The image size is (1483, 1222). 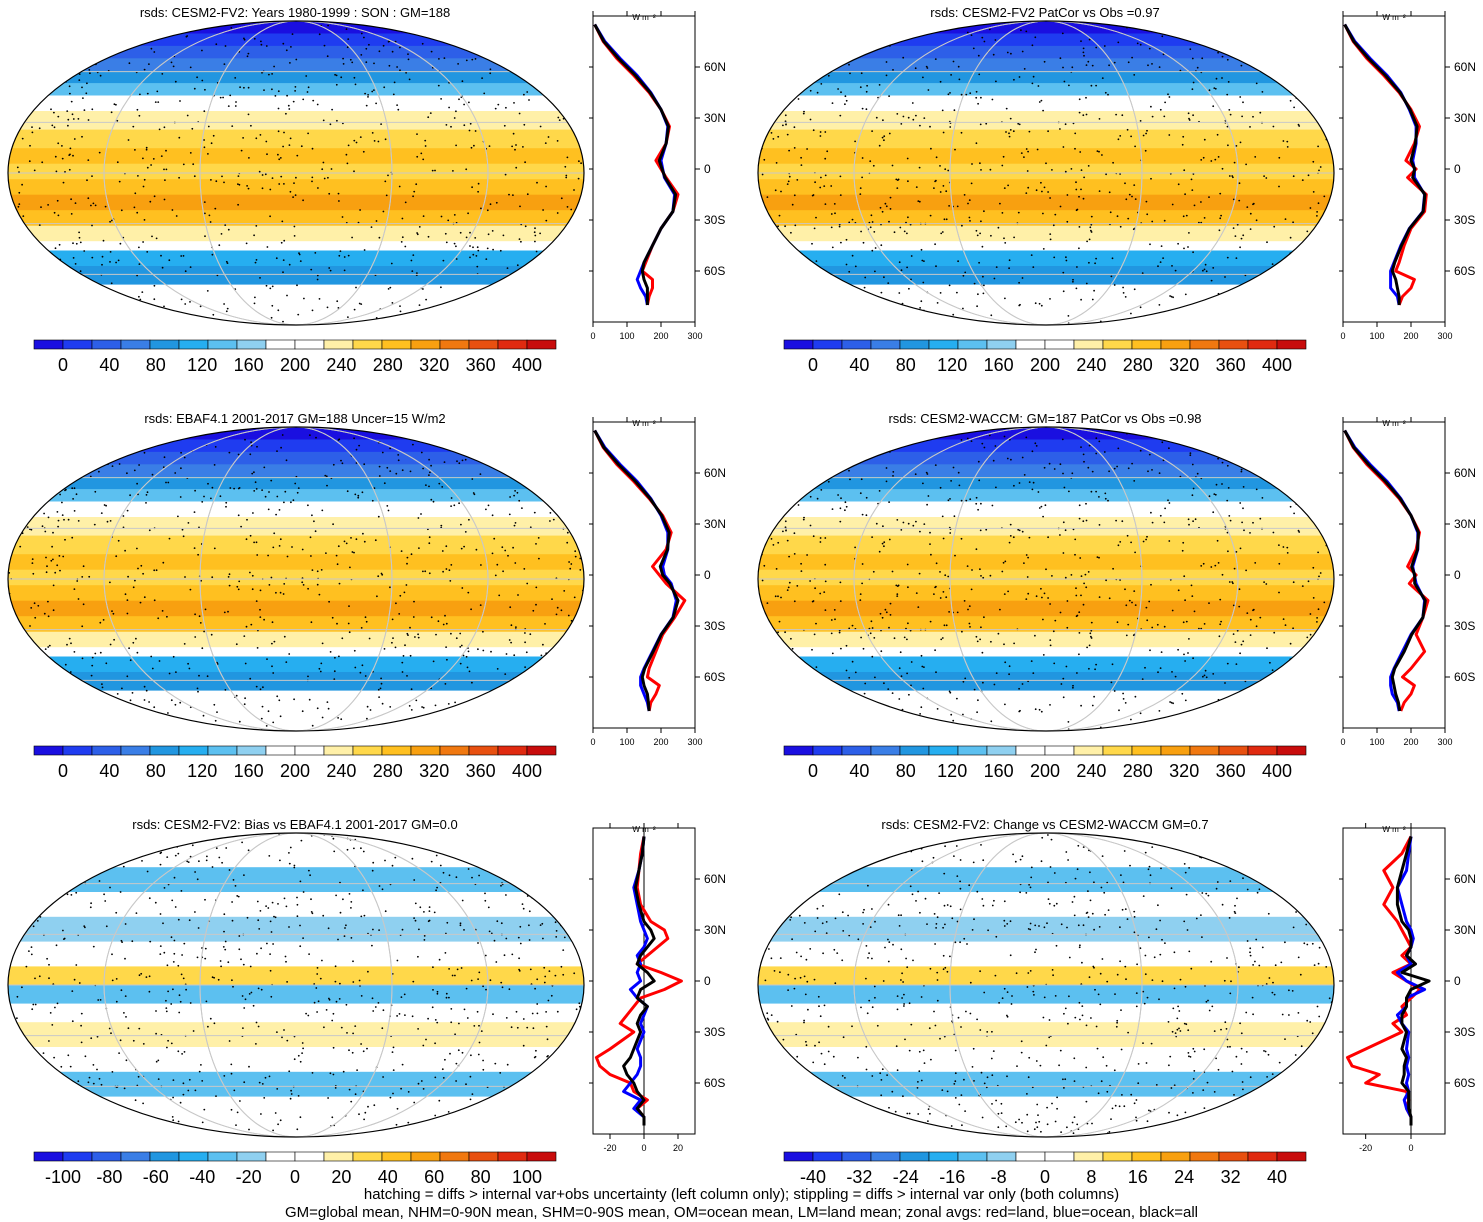 What do you see at coordinates (952, 1177) in the screenshot?
I see `colorbar-label: -16` at bounding box center [952, 1177].